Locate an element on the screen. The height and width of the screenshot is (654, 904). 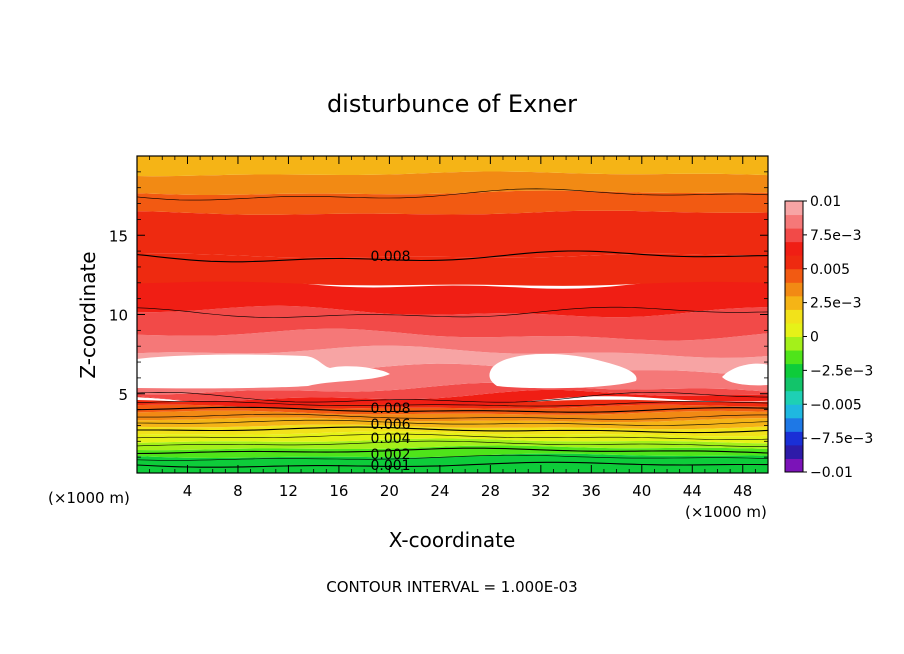
x-tick-label: 16 is located at coordinates (338, 491).